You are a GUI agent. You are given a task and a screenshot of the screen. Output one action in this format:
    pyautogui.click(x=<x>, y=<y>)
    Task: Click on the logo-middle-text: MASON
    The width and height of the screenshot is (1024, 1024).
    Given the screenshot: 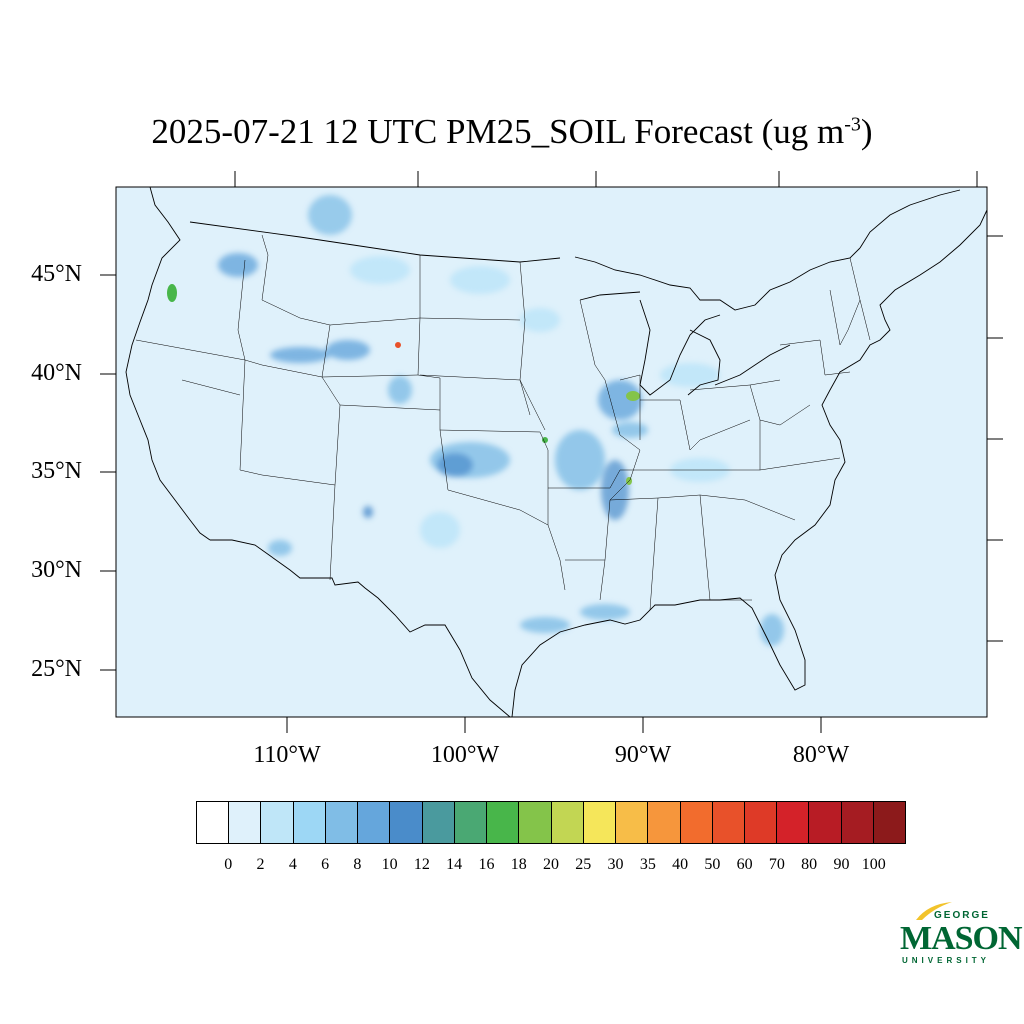 What is the action you would take?
    pyautogui.click(x=961, y=938)
    